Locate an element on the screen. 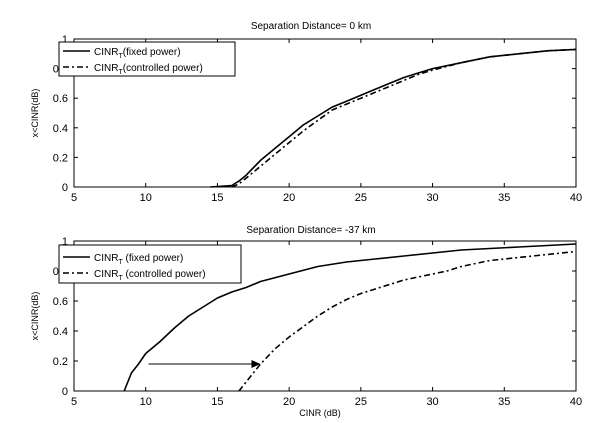  chart-title: Separation Distance= -37 km is located at coordinates (310, 230).